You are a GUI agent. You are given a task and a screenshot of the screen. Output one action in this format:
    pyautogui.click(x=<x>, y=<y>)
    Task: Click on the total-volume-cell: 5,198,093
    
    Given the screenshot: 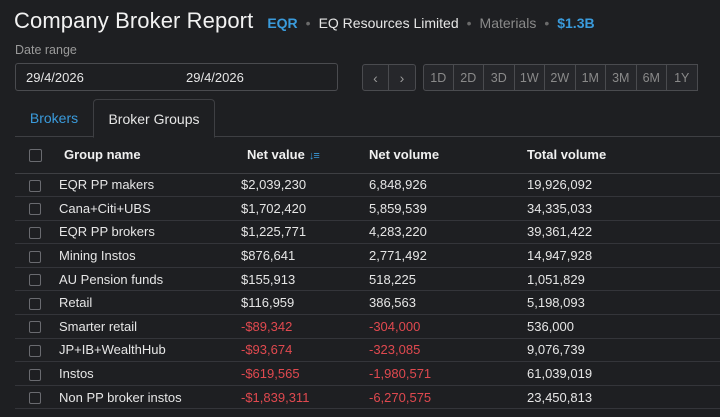 What is the action you would take?
    pyautogui.click(x=556, y=303)
    